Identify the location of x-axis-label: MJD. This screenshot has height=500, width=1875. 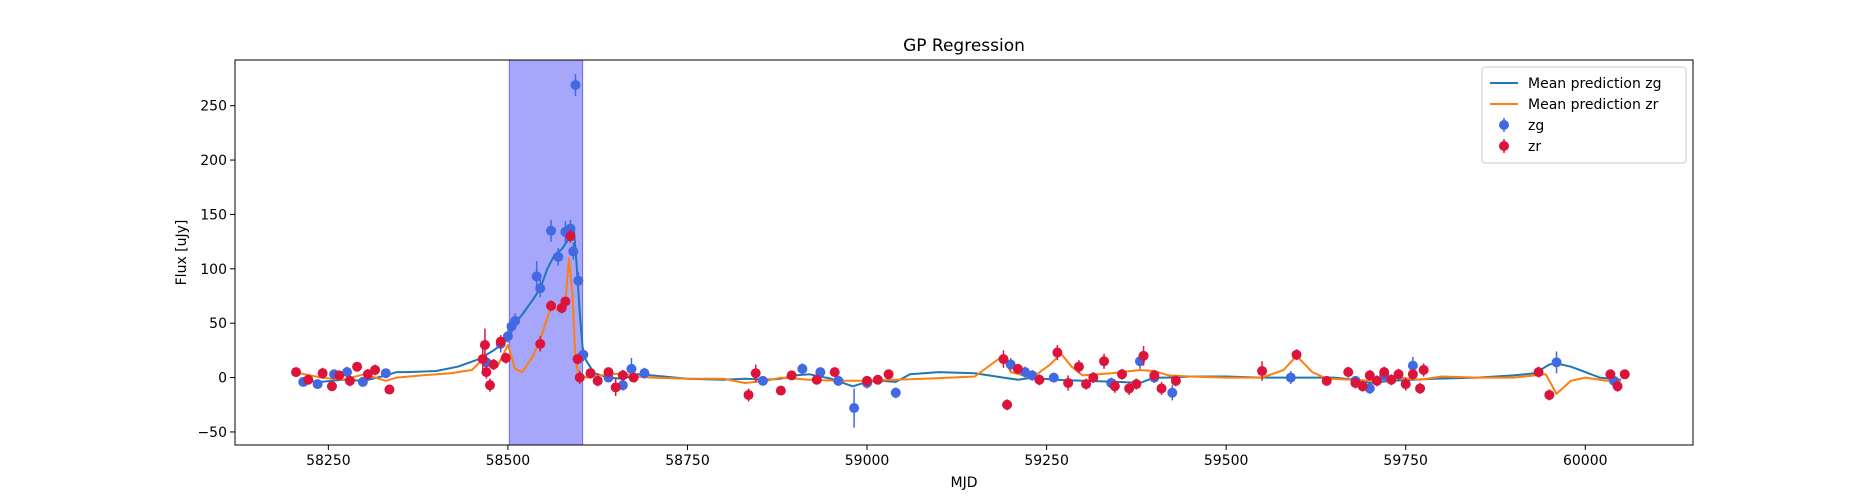
(964, 483).